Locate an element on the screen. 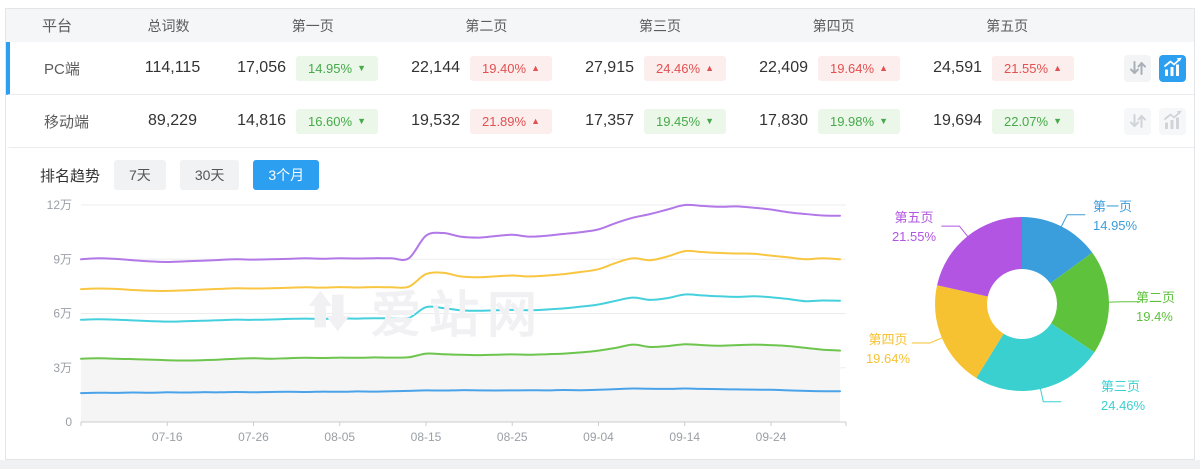 This screenshot has width=1200, height=469. svg-text: 9万 is located at coordinates (62, 259).